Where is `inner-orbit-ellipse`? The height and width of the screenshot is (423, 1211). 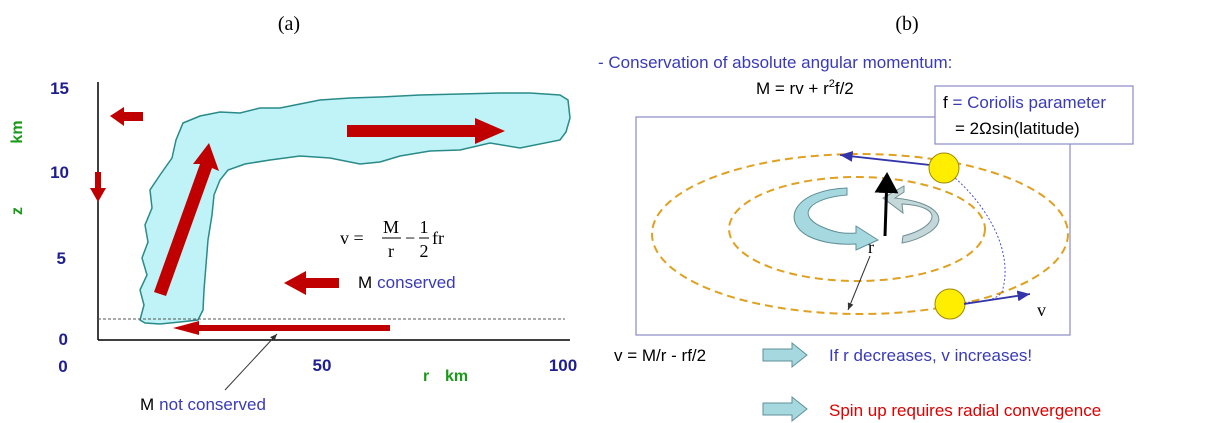
inner-orbit-ellipse is located at coordinates (857, 229).